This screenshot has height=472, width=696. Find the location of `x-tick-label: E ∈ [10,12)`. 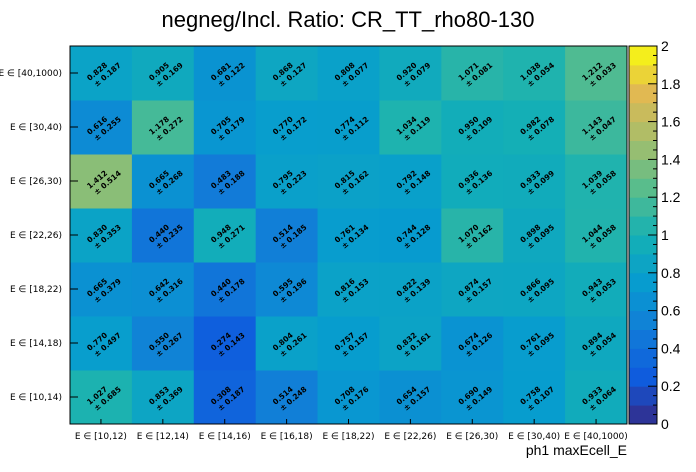

x-tick-label: E ∈ [10,12) is located at coordinates (101, 437).